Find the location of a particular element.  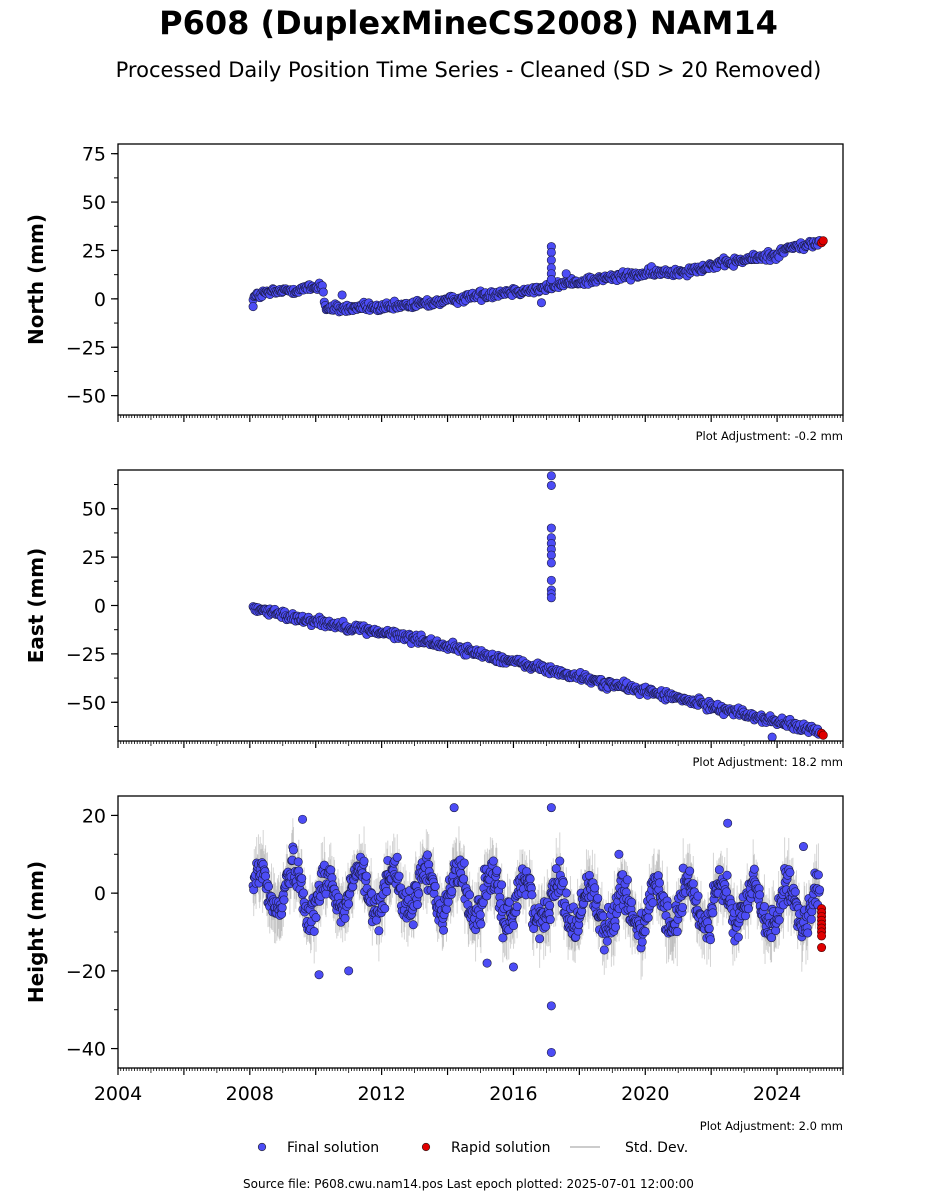

y-tick-label: −20 is located at coordinates (86, 972).